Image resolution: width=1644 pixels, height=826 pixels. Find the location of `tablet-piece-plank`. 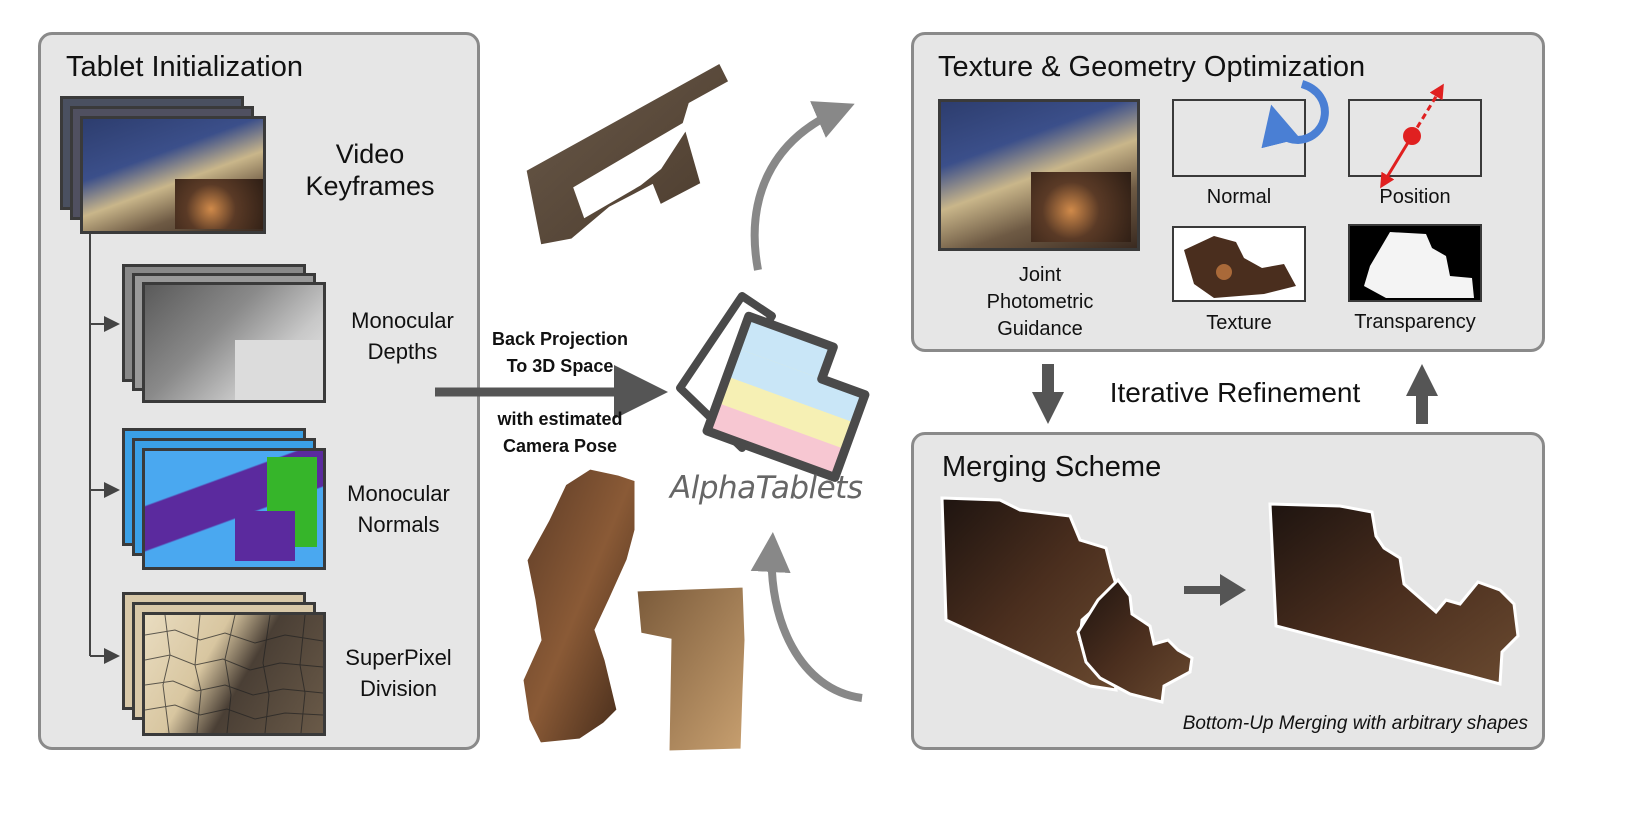

tablet-piece-plank is located at coordinates (691, 669).